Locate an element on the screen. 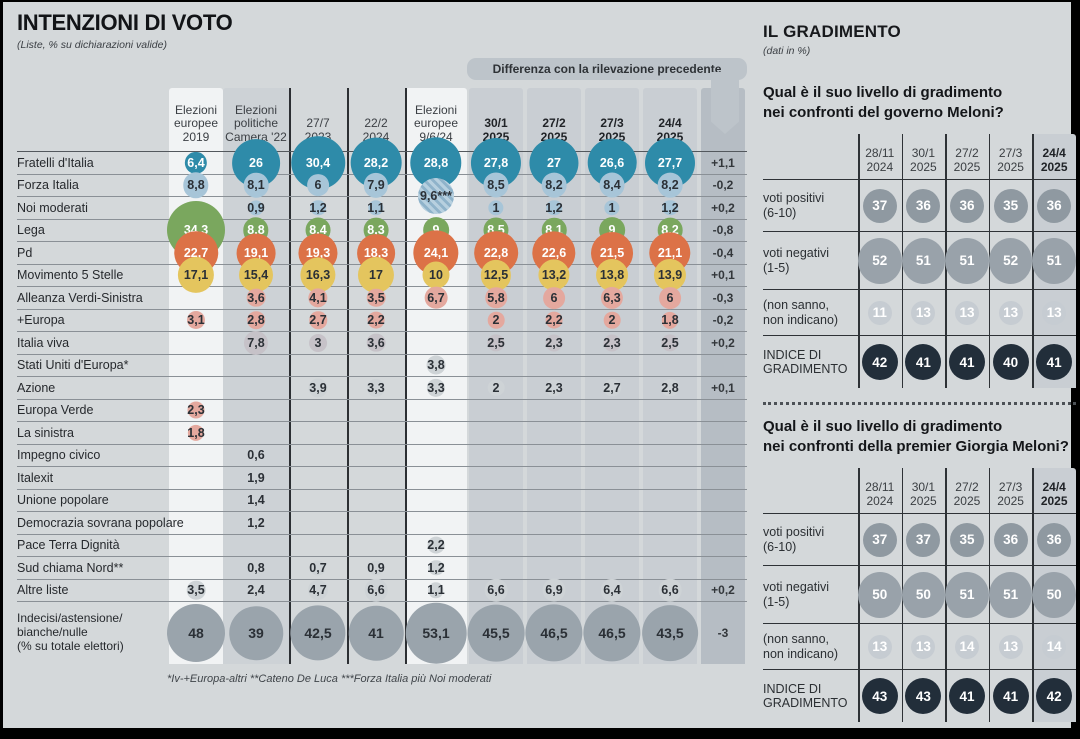 This screenshot has height=739, width=1080. vote-value-cell: 0,9 is located at coordinates (376, 568).